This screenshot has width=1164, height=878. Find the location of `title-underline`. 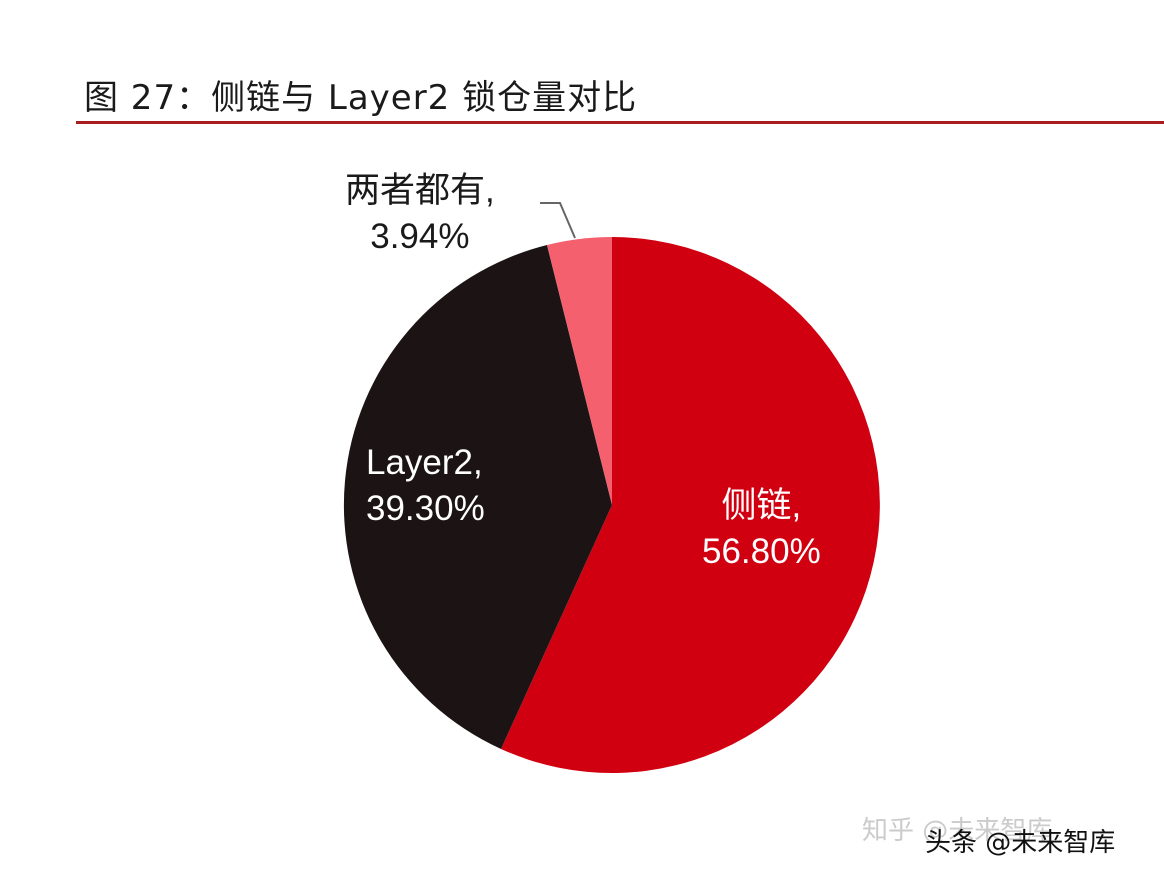

title-underline is located at coordinates (620, 122).